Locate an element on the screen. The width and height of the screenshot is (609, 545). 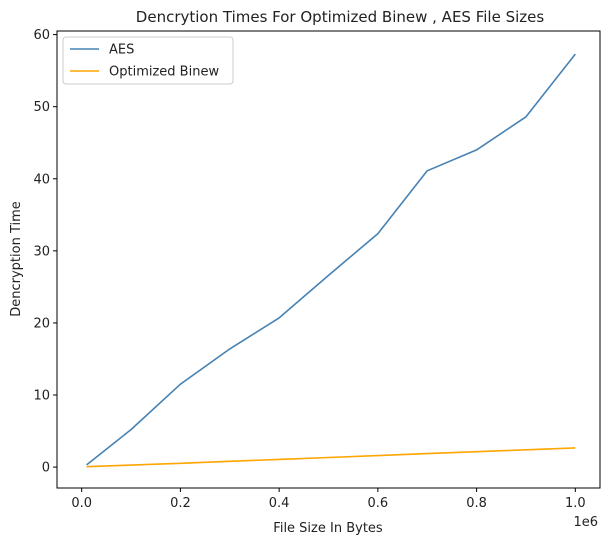
legend-label: Optimized Binew is located at coordinates (164, 72).